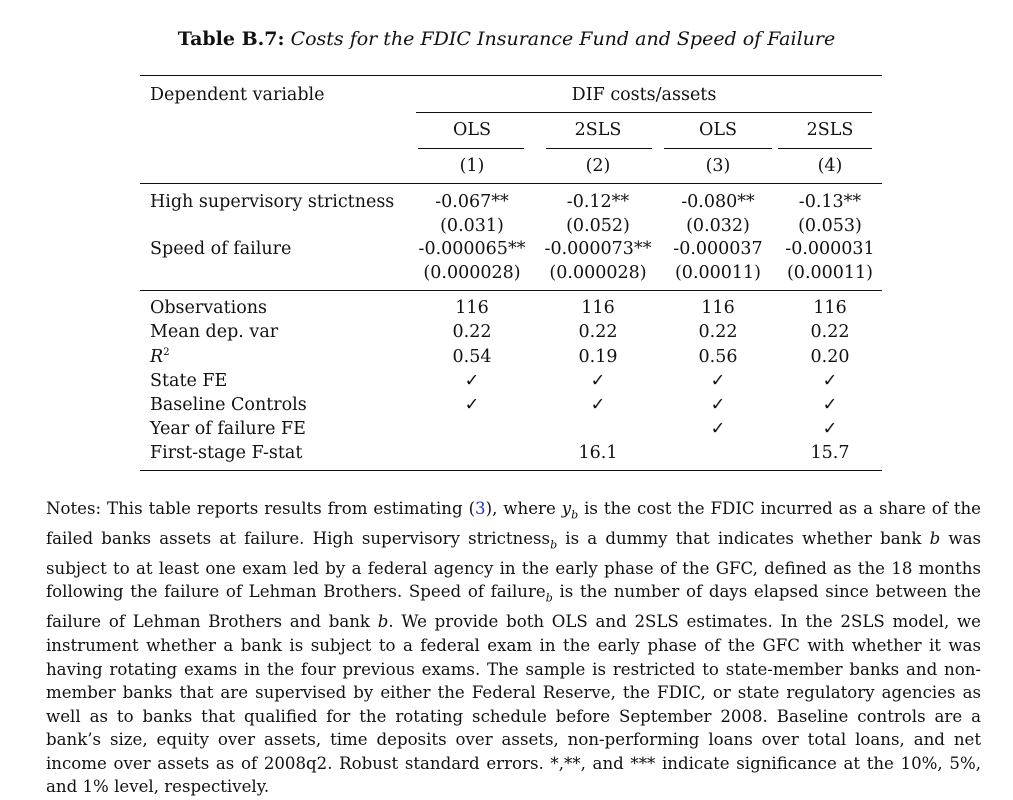 This screenshot has height=800, width=1013. Describe the element at coordinates (830, 429) in the screenshot. I see `year-of-failure-fe-check-4: ✓` at that location.